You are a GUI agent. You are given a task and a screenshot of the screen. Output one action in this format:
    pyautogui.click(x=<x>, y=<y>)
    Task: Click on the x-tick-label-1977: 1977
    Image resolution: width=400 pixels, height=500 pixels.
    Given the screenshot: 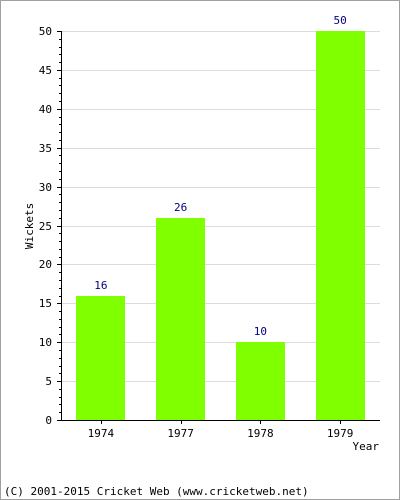 What is the action you would take?
    pyautogui.click(x=180, y=433)
    